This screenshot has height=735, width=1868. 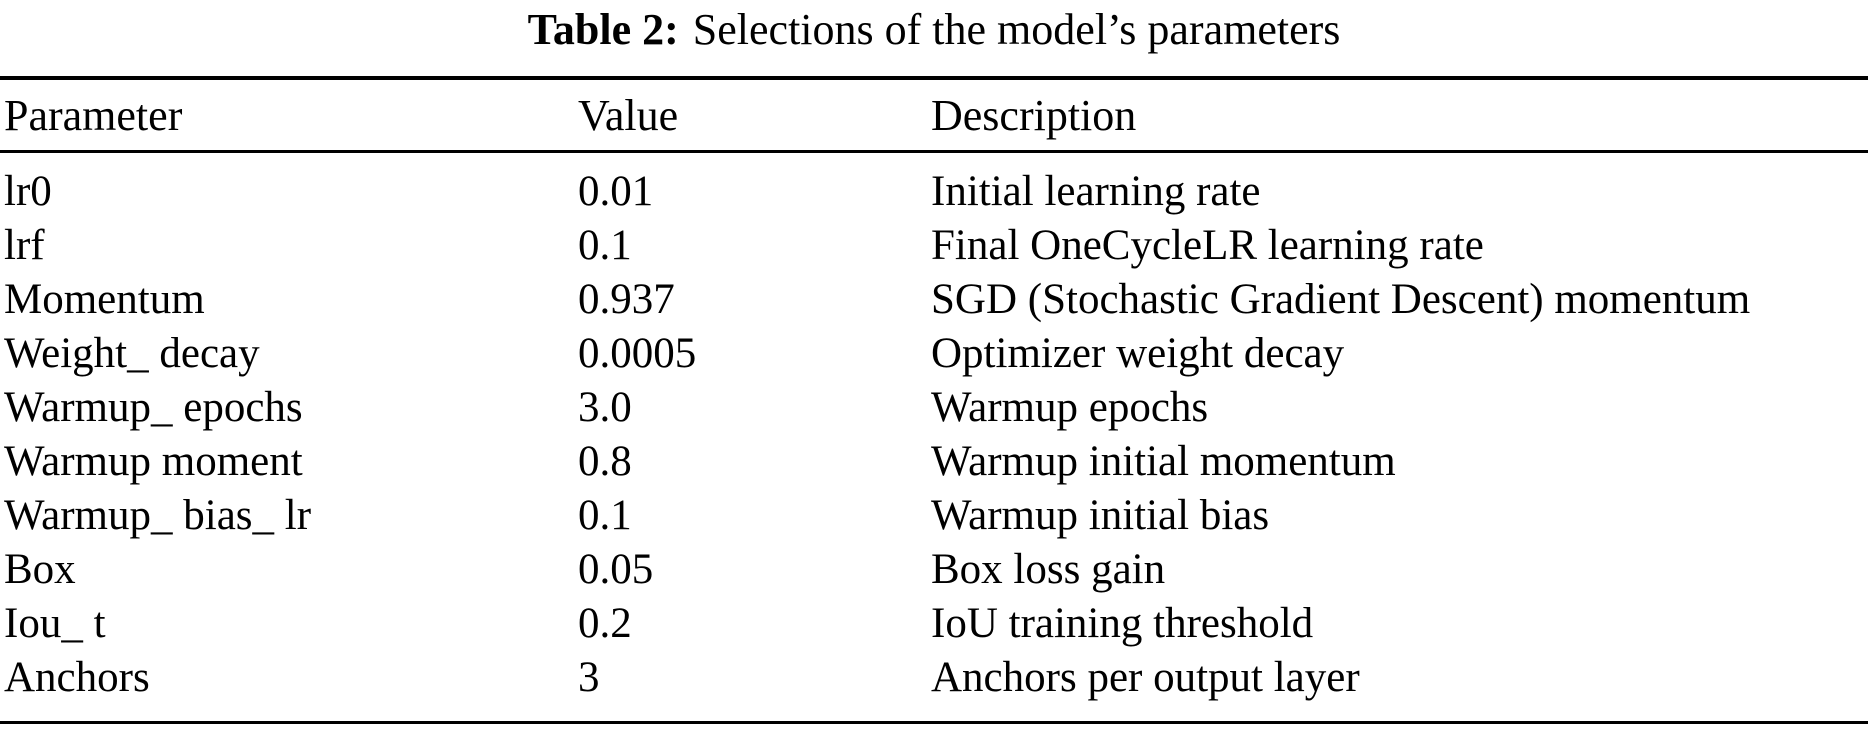 I want to click on table-row: Iou_ t 0.2 IoU training threshold, so click(x=934, y=624).